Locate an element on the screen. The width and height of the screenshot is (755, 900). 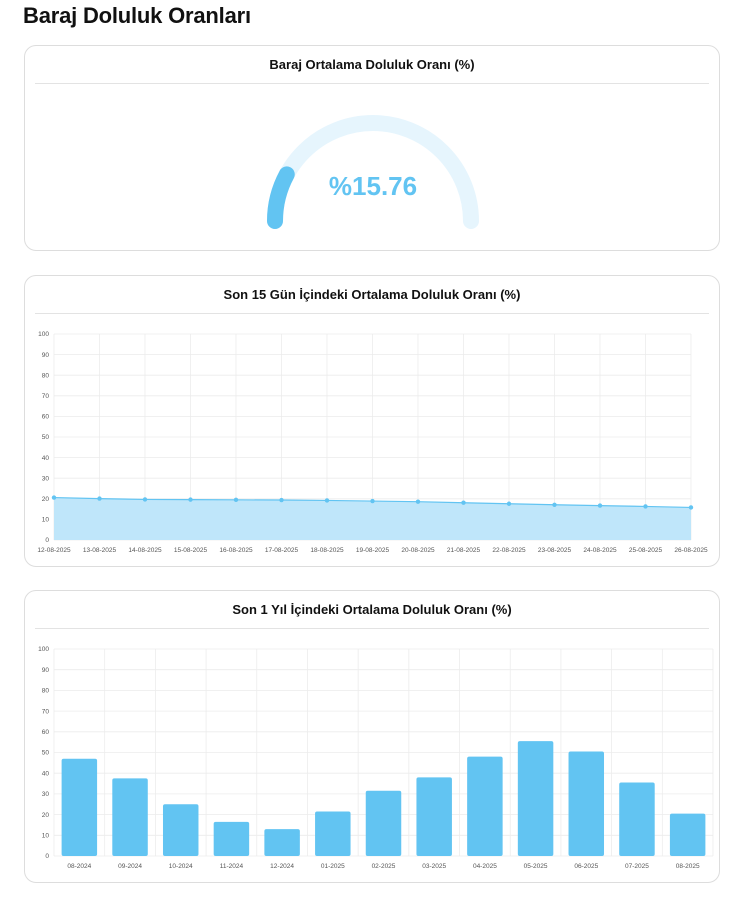
line-x-tick-label: 17-08-2025 is located at coordinates (282, 550).